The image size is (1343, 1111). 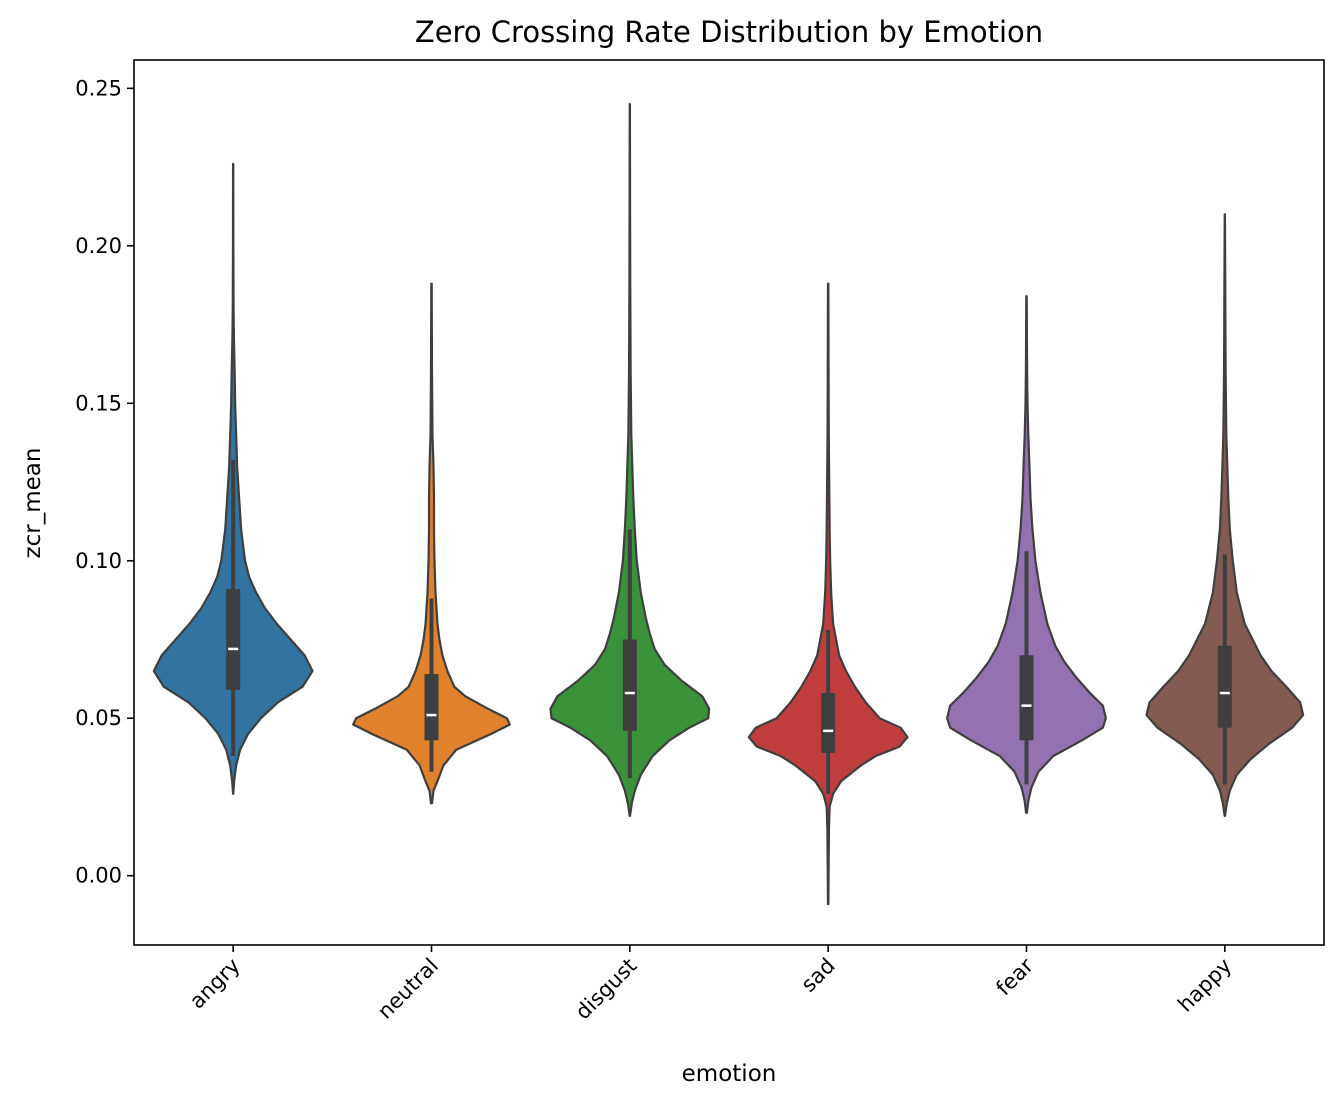 I want to click on x-tick-label-disgust: disgust, so click(x=606, y=989).